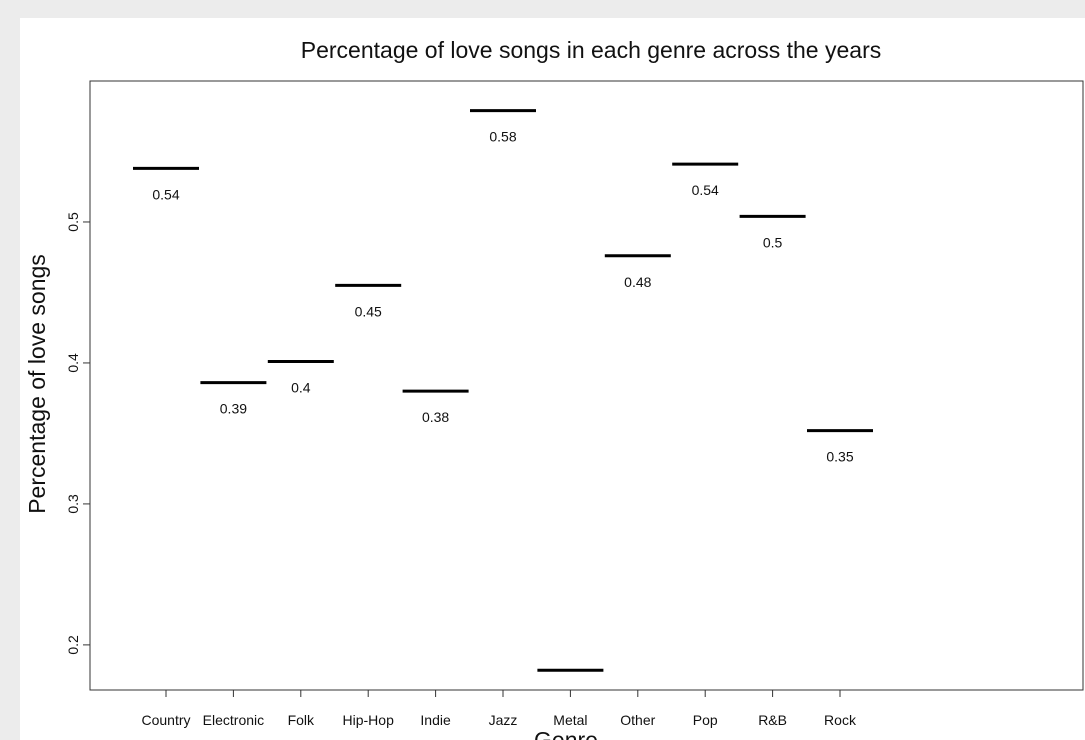 The image size is (1085, 740). I want to click on data-label: 0.45, so click(368, 311).